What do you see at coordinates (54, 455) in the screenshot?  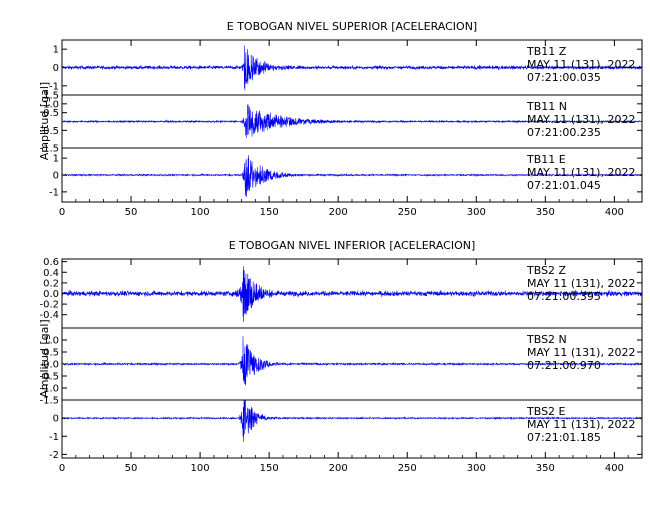 I see `y-tick-label: -2` at bounding box center [54, 455].